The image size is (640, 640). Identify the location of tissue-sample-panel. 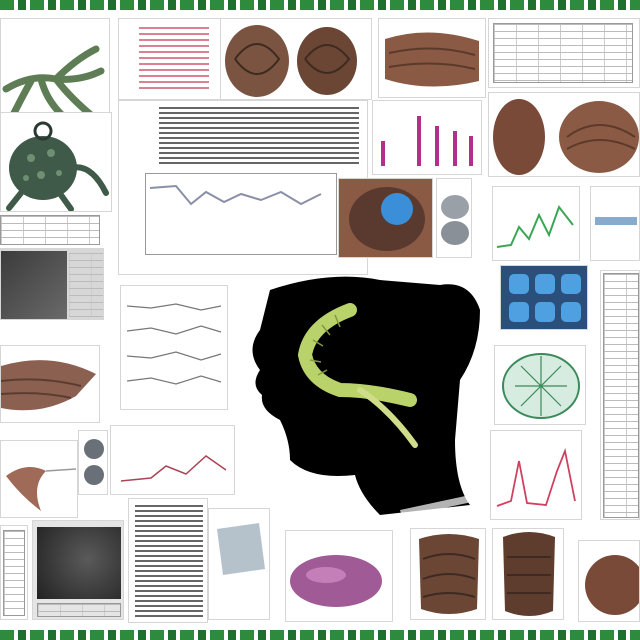
(50, 384).